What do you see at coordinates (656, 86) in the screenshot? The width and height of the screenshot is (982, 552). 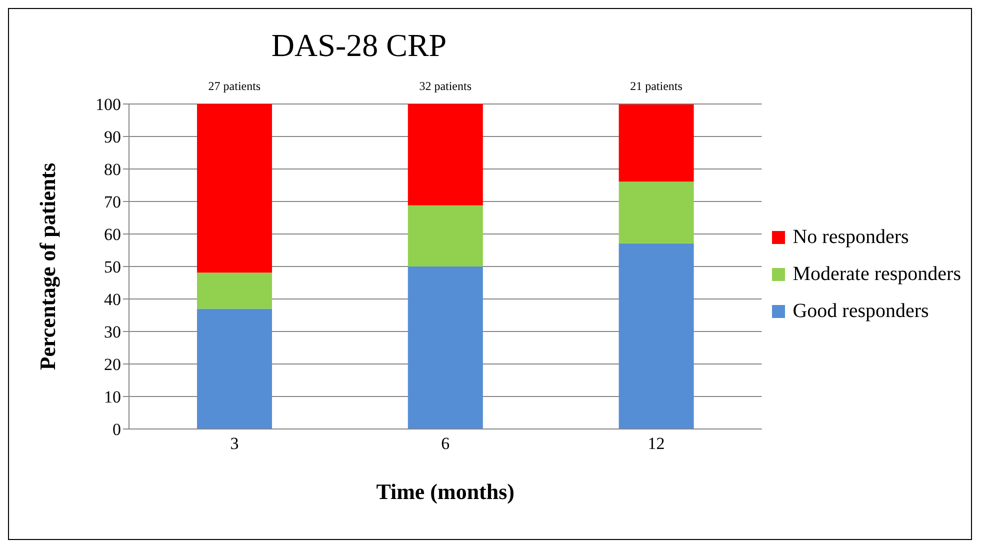 I see `annotation: 21 patients` at bounding box center [656, 86].